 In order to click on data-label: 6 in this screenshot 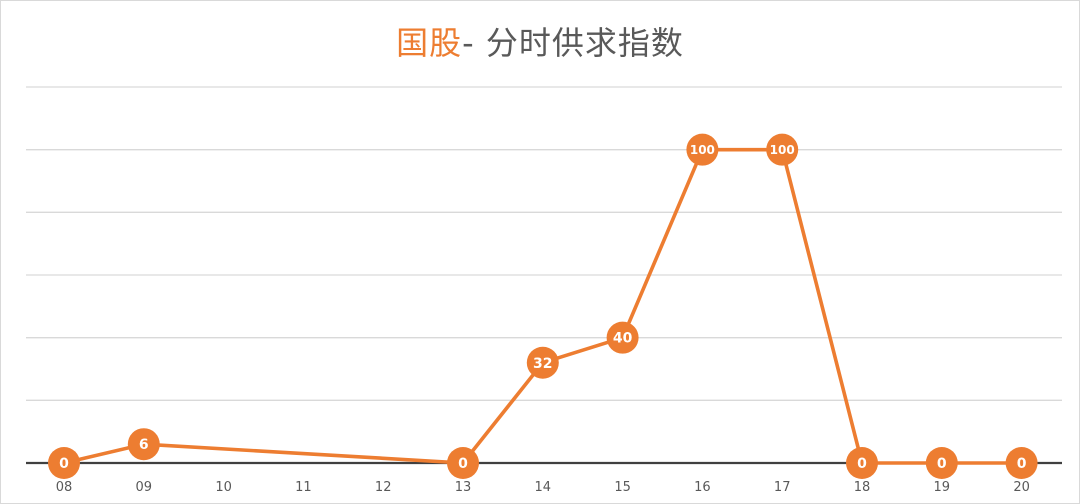, I will do `click(144, 445)`.